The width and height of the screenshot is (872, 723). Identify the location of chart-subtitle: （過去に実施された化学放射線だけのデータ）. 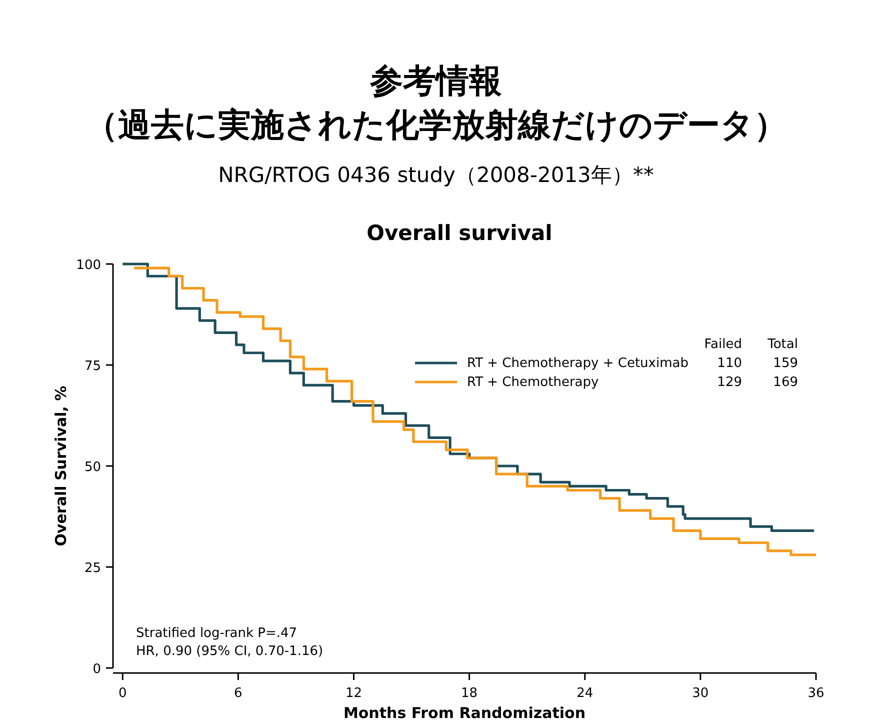
(436, 124).